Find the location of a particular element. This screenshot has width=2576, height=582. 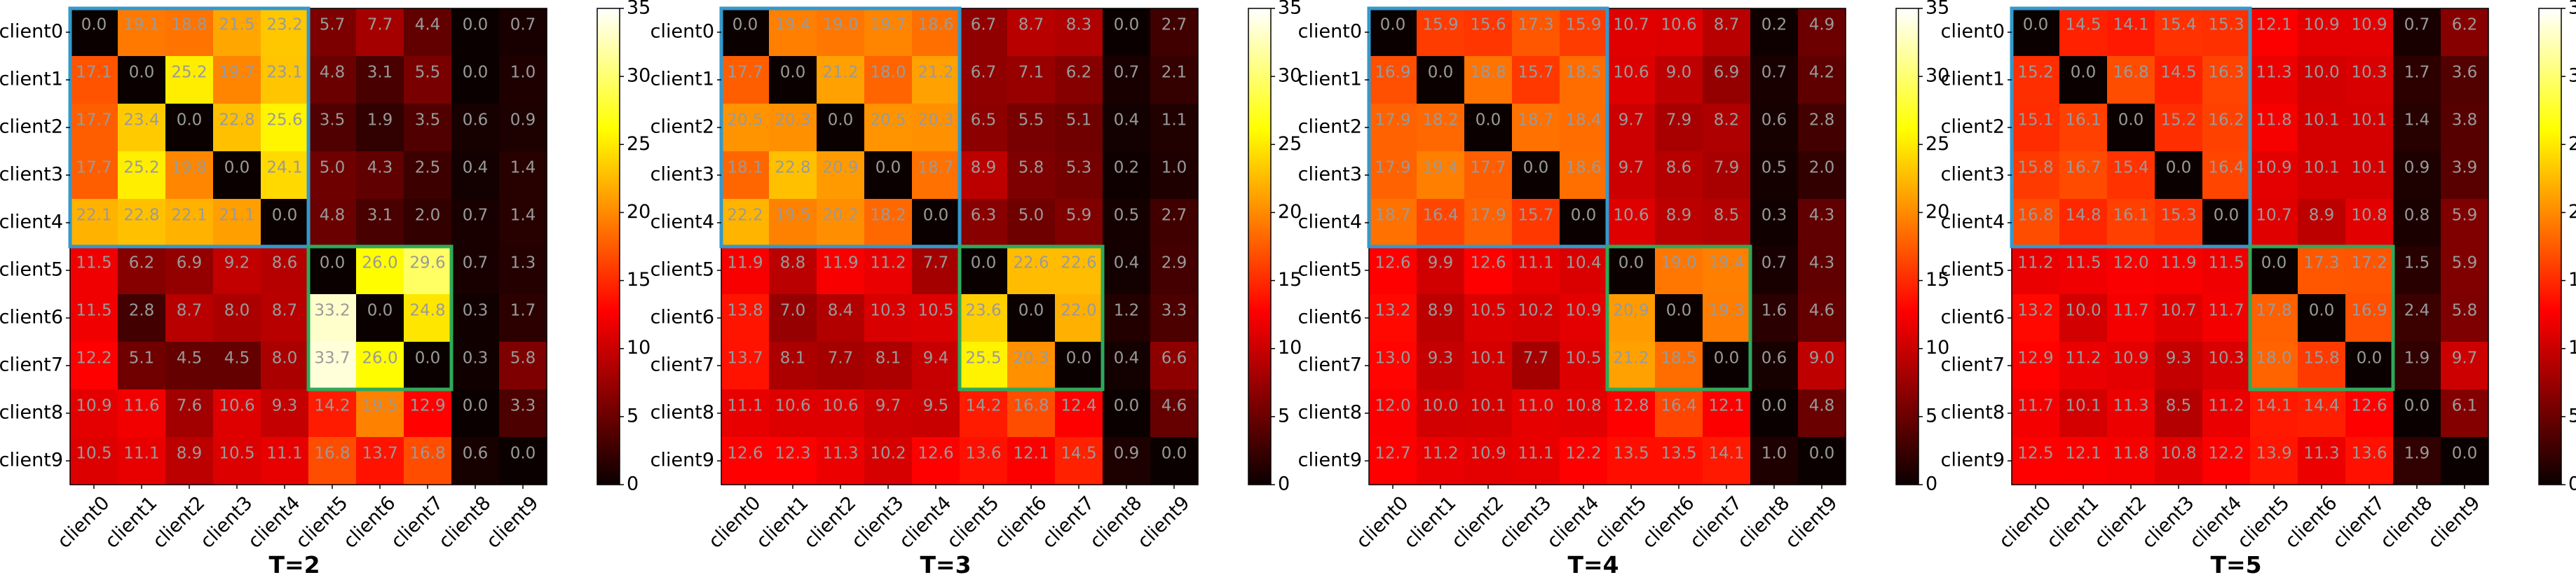

x-tick-label: client3 is located at coordinates (877, 522).